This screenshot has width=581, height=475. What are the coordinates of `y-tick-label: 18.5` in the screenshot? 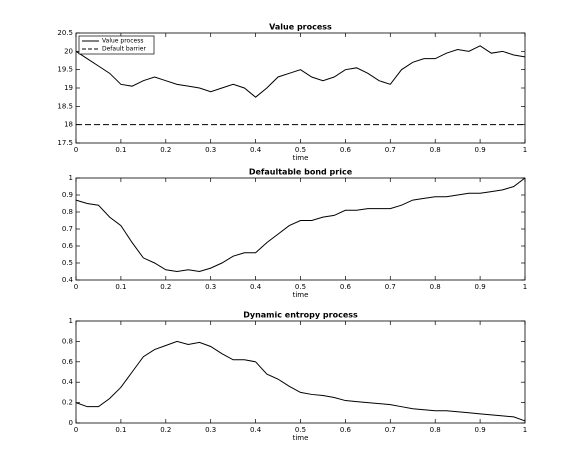 It's located at (65, 106).